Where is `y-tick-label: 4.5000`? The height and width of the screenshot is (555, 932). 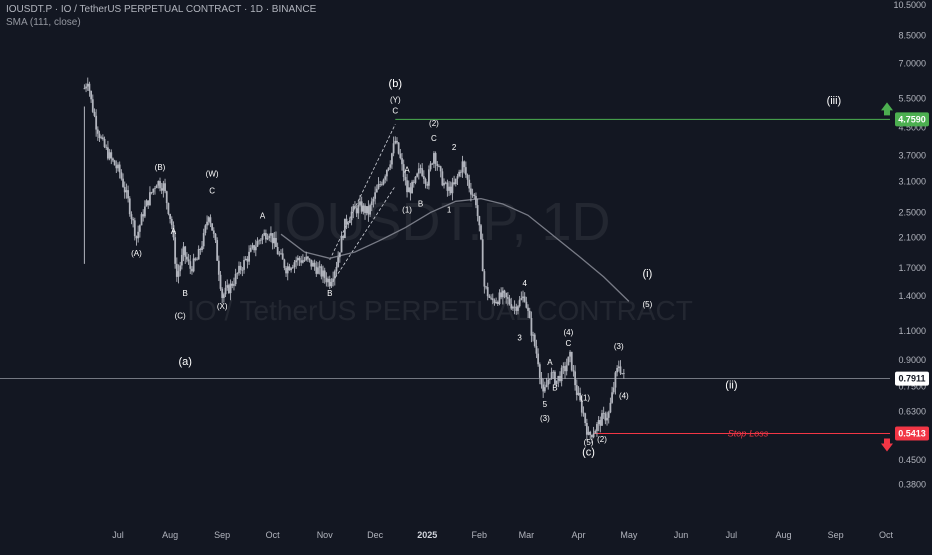
y-tick-label: 4.5000 is located at coordinates (912, 127).